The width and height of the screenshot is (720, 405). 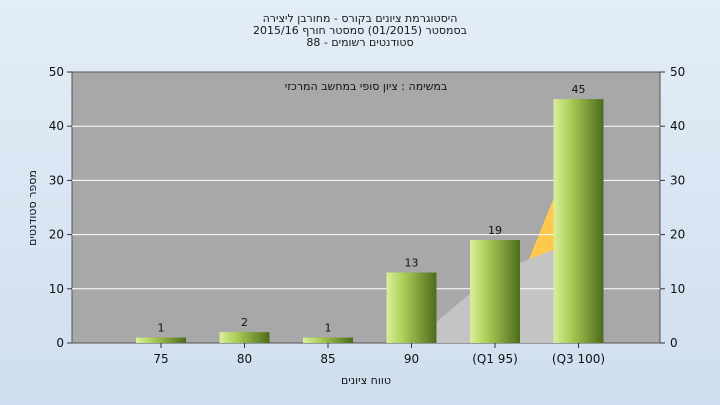 What do you see at coordinates (411, 359) in the screenshot?
I see `x-tick-label: 90` at bounding box center [411, 359].